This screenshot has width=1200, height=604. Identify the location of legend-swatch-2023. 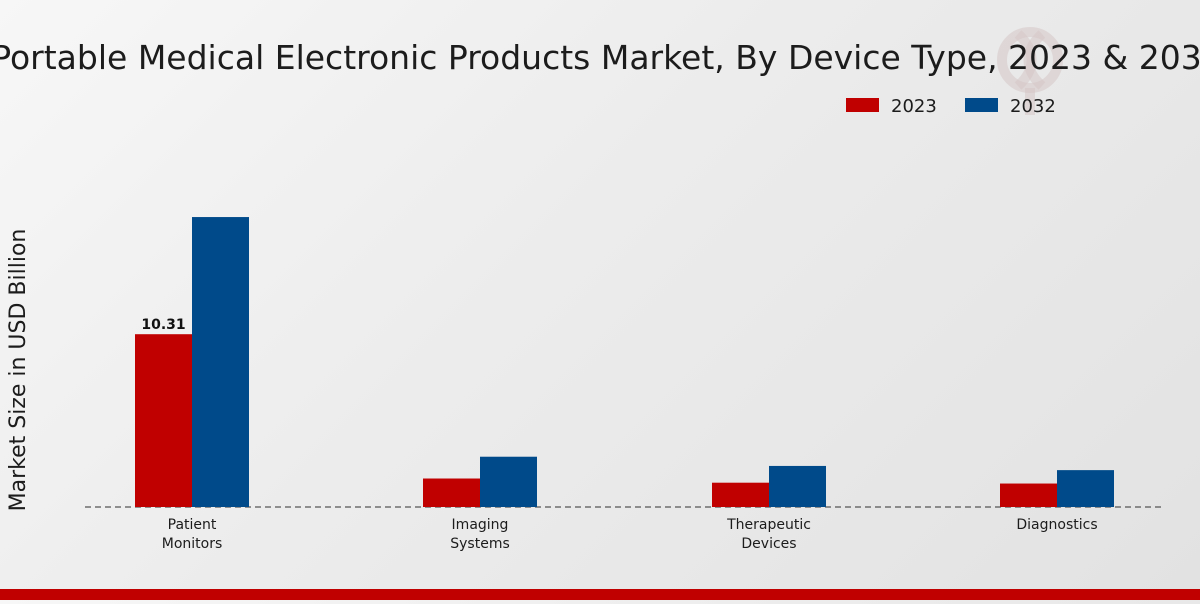
(862, 105).